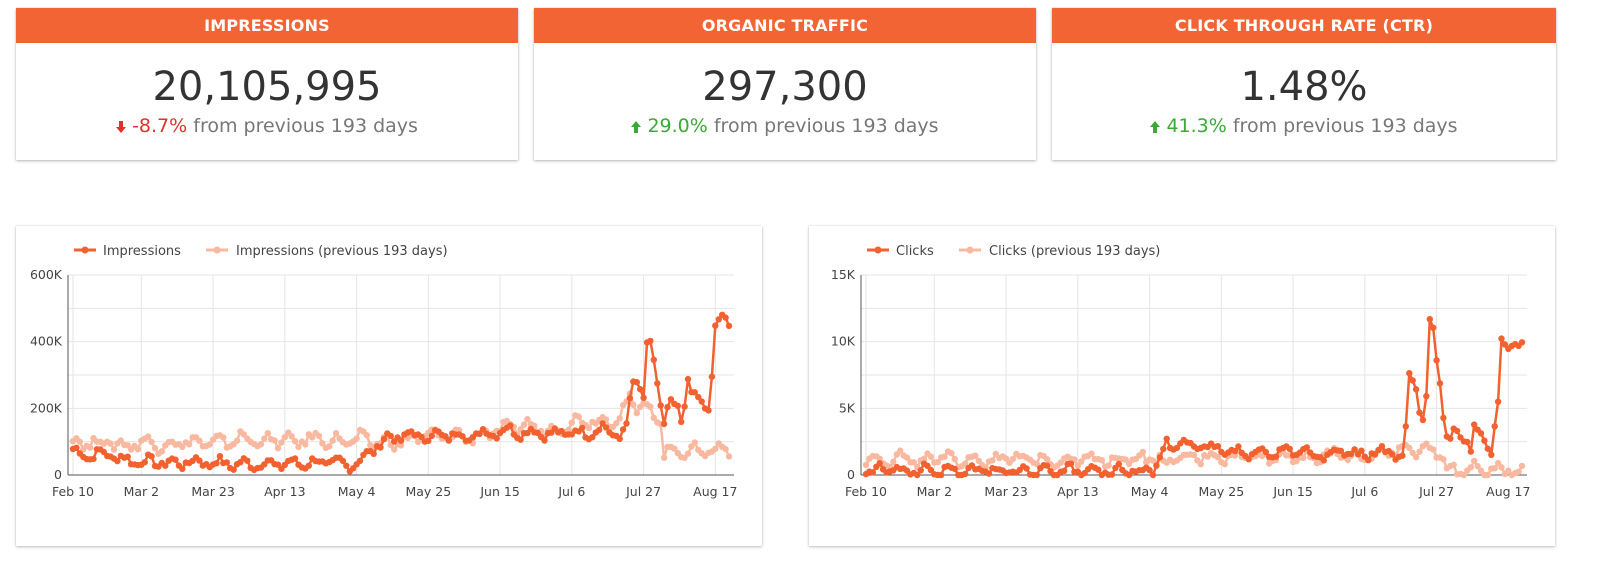  Describe the element at coordinates (1196, 126) in the screenshot. I see `scorecard-change-value: 41.3%` at that location.